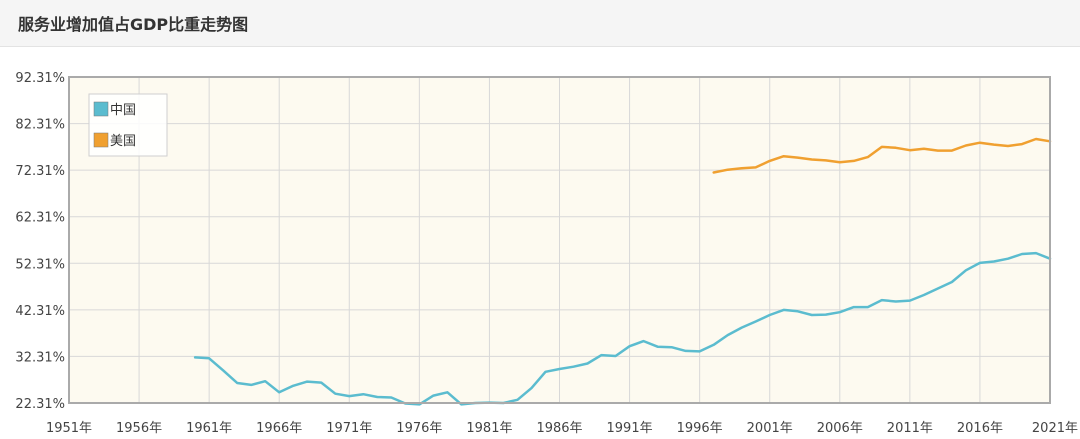 Image resolution: width=1080 pixels, height=439 pixels. Describe the element at coordinates (540, 23) in the screenshot. I see `chart-header: 服务业增加值占GDP比重走势图` at that location.